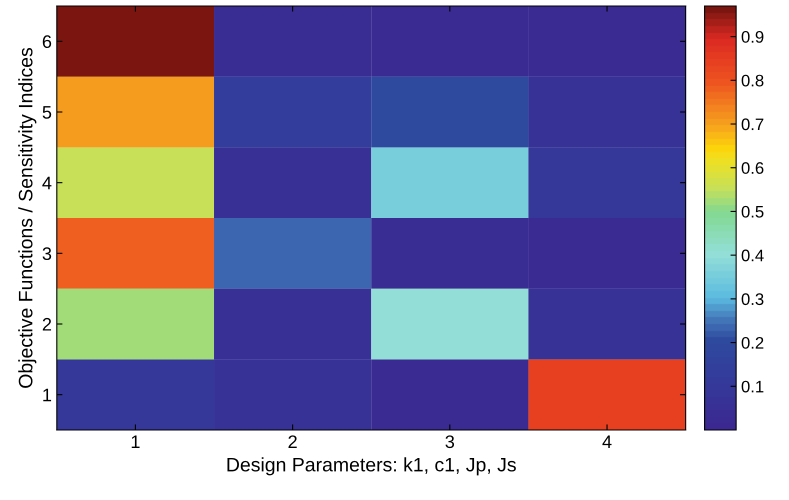  Describe the element at coordinates (753, 342) in the screenshot. I see `color-bar-label: 0.2` at that location.